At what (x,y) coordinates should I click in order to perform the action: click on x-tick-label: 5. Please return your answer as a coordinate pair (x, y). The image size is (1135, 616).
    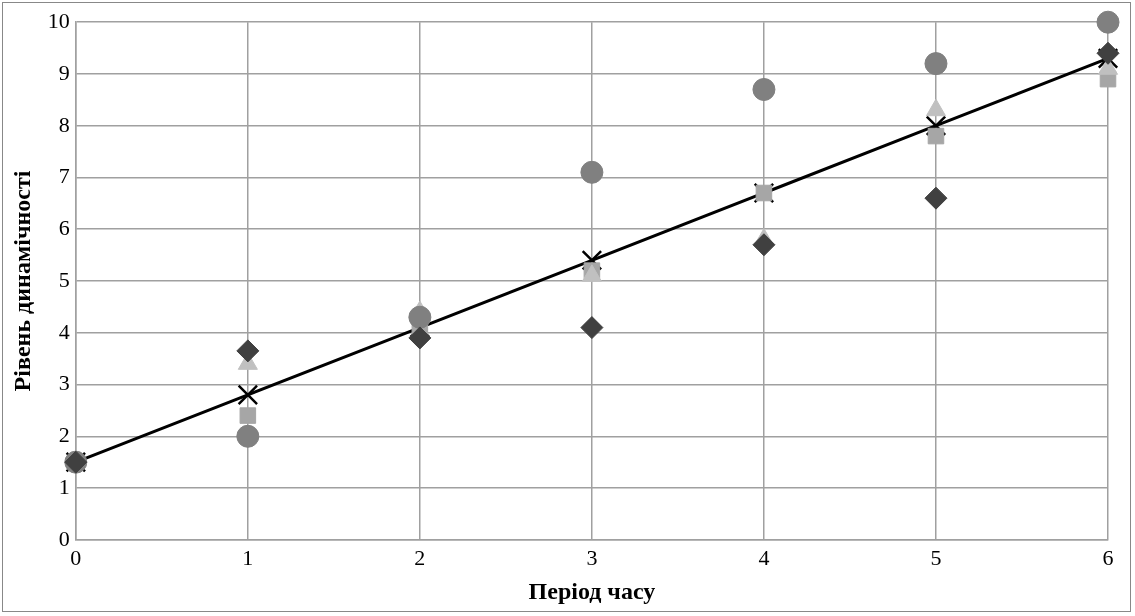
    Looking at the image, I should click on (936, 557).